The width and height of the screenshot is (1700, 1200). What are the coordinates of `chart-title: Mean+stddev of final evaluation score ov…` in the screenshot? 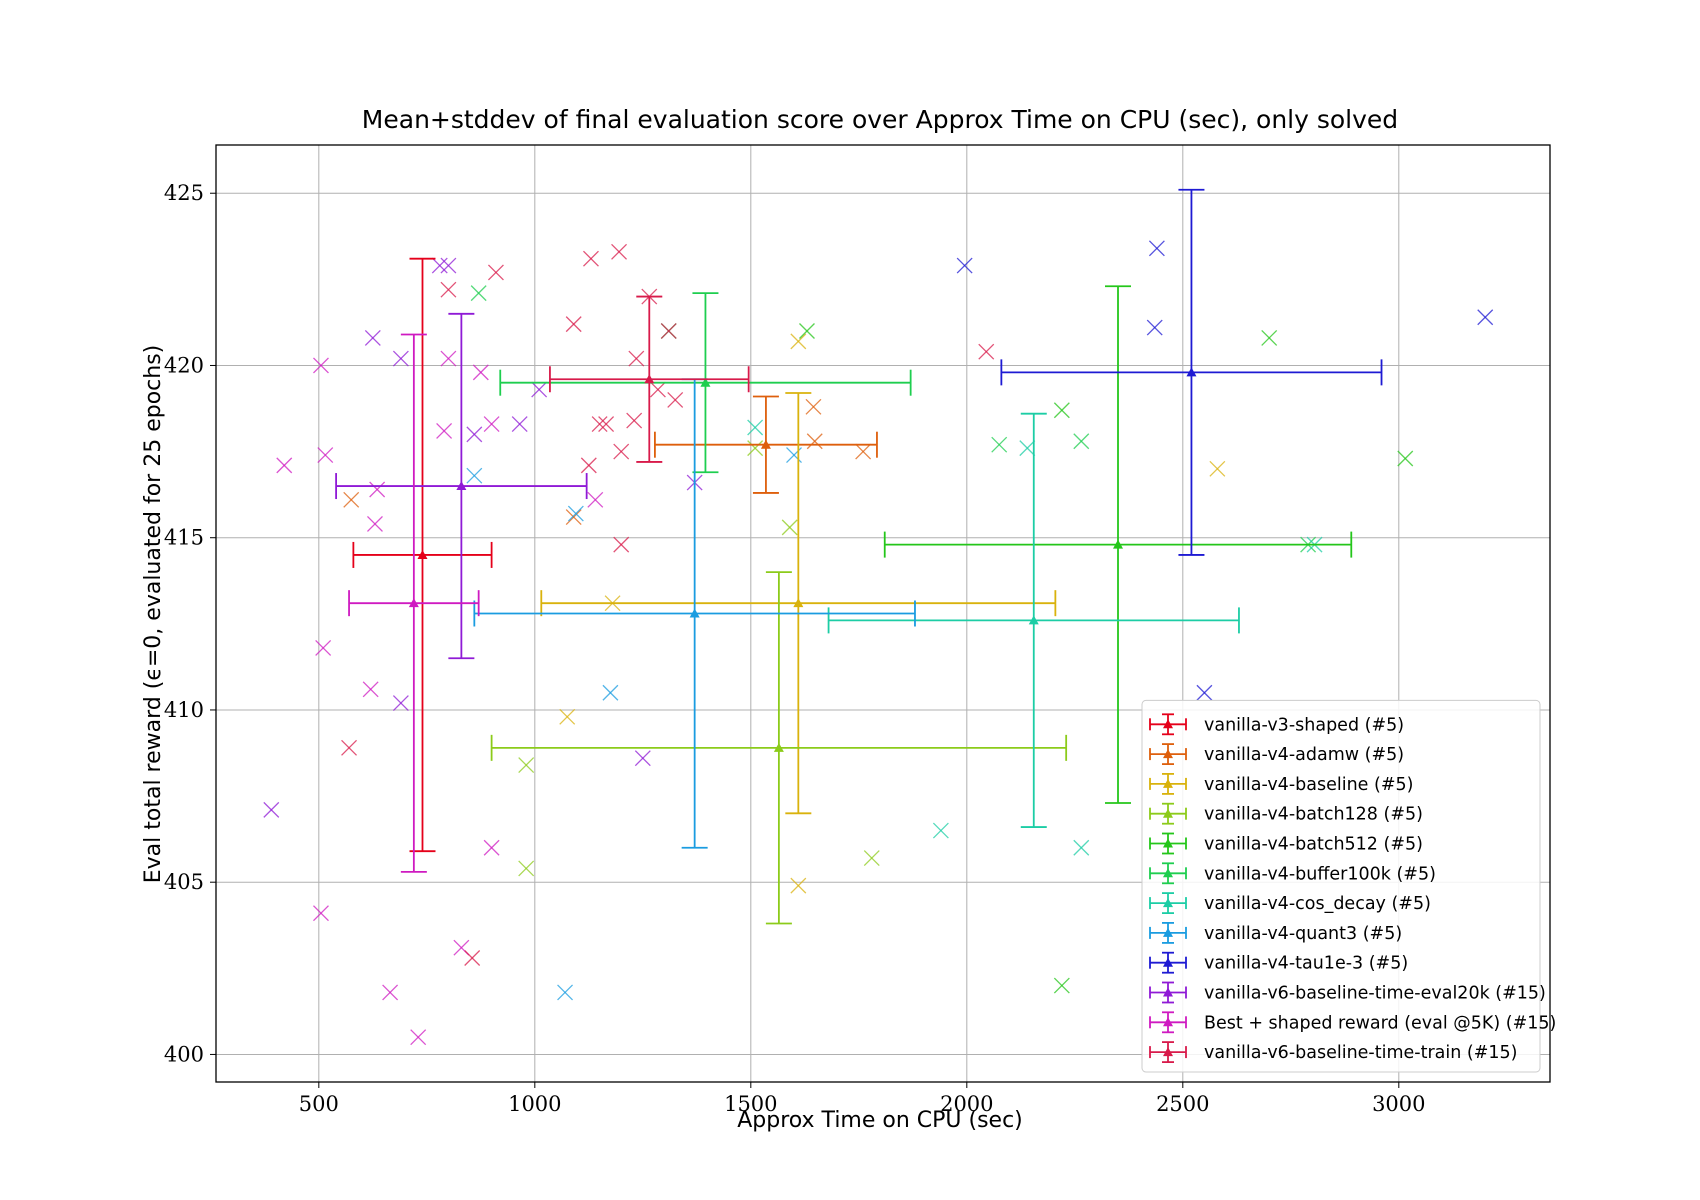 It's located at (880, 119).